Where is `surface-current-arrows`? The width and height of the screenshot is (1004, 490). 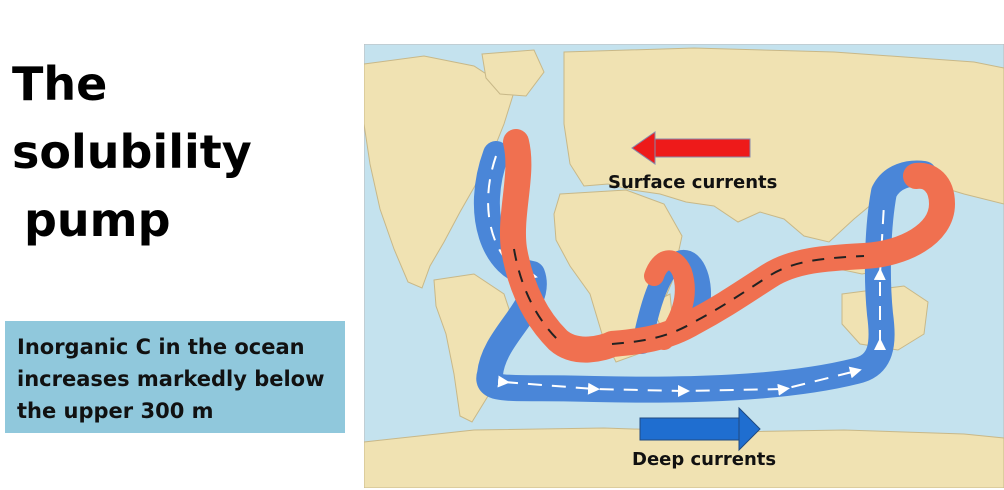 surface-current-arrows is located at coordinates (689, 296).